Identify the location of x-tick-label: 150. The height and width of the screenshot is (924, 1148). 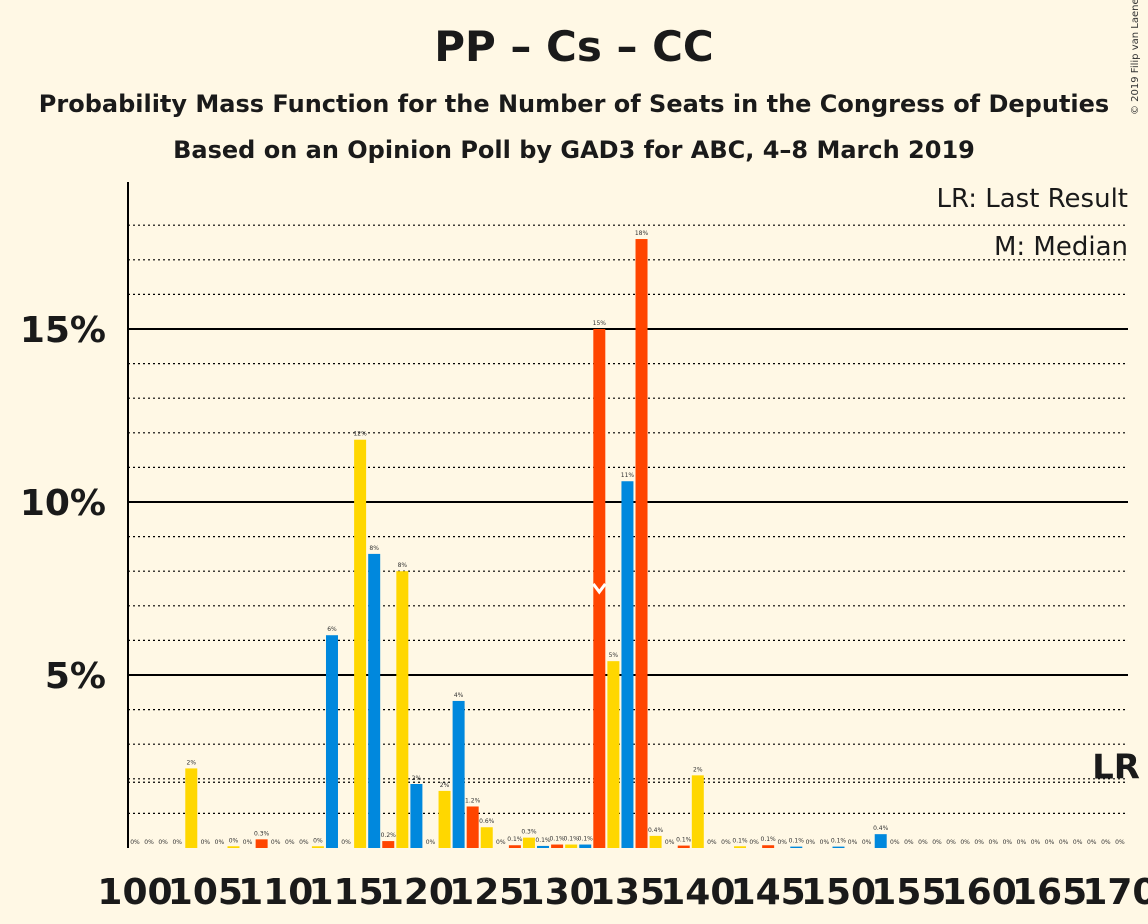
(838, 892).